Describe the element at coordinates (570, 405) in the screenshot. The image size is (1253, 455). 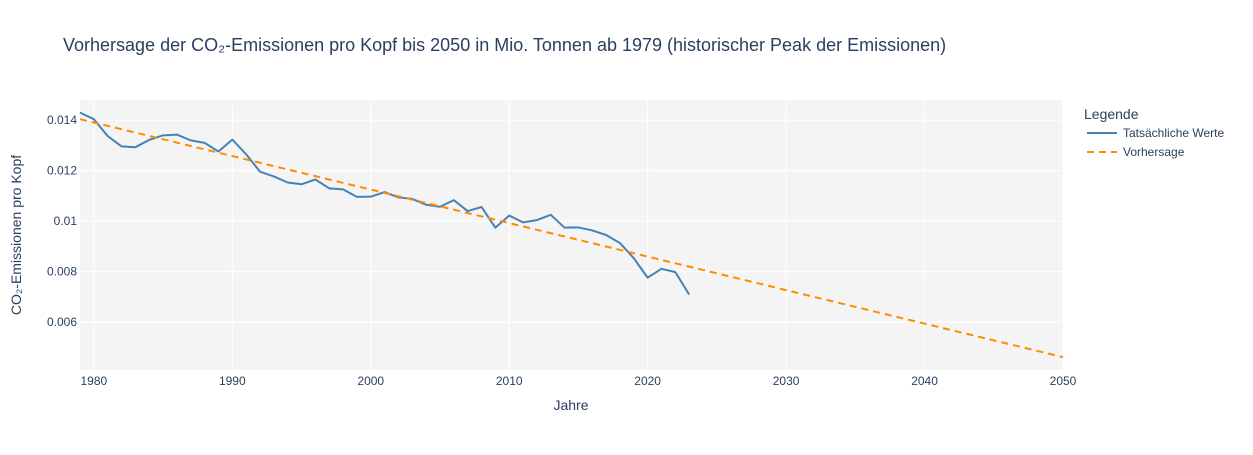
I see `x-axis-title: Jahre` at that location.